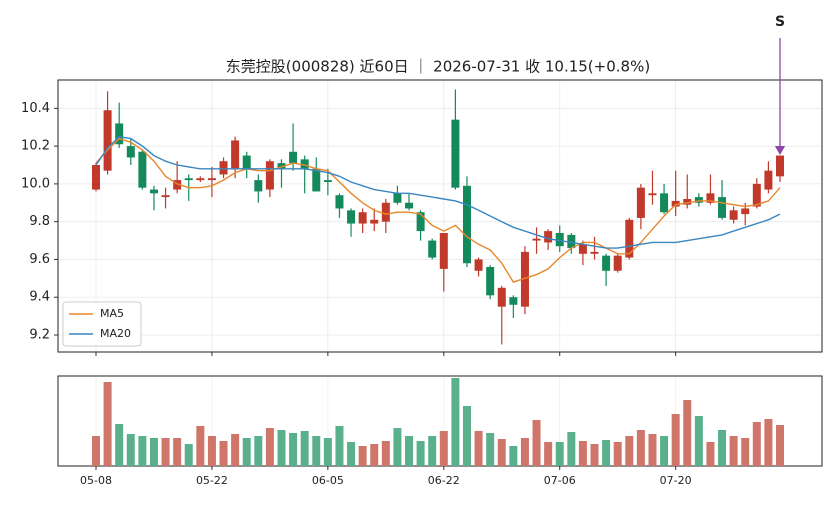 The width and height of the screenshot is (836, 506). I want to click on x-tick-label: 06-22, so click(444, 480).